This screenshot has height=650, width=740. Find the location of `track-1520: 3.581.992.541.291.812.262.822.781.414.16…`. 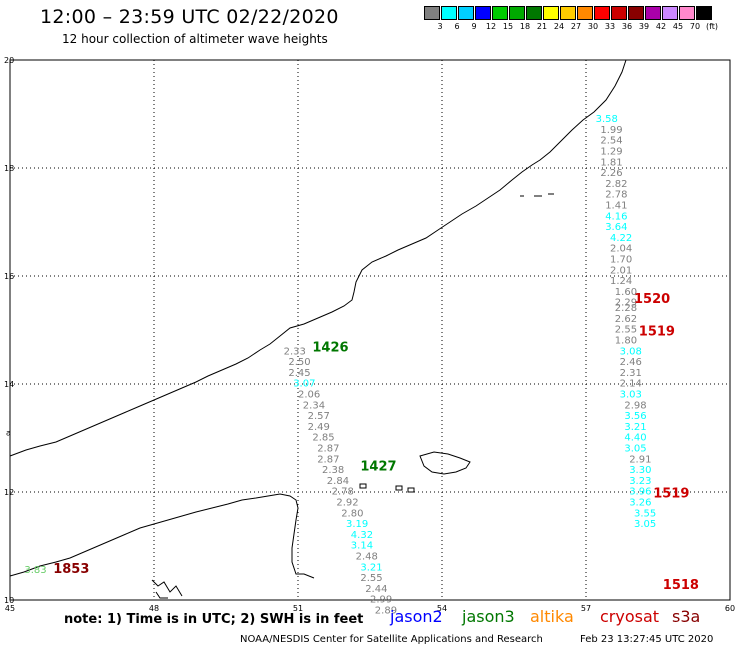

track-1520: 3.581.992.541.291.812.262.822.781.414.16… is located at coordinates (626, 322).